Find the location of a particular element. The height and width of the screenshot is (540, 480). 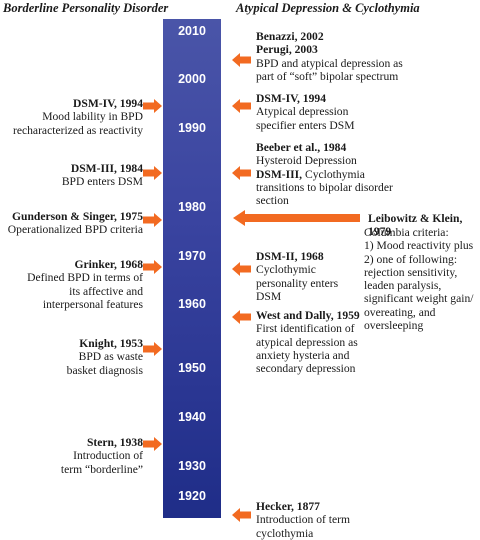

year-label: 1970 is located at coordinates (192, 256).